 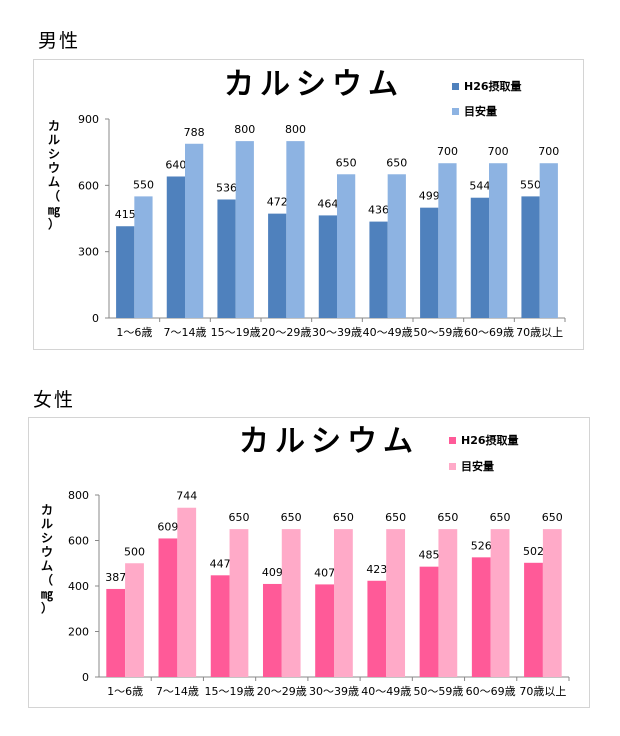 What do you see at coordinates (337, 332) in the screenshot?
I see `x-tick-label: 30～39歳` at bounding box center [337, 332].